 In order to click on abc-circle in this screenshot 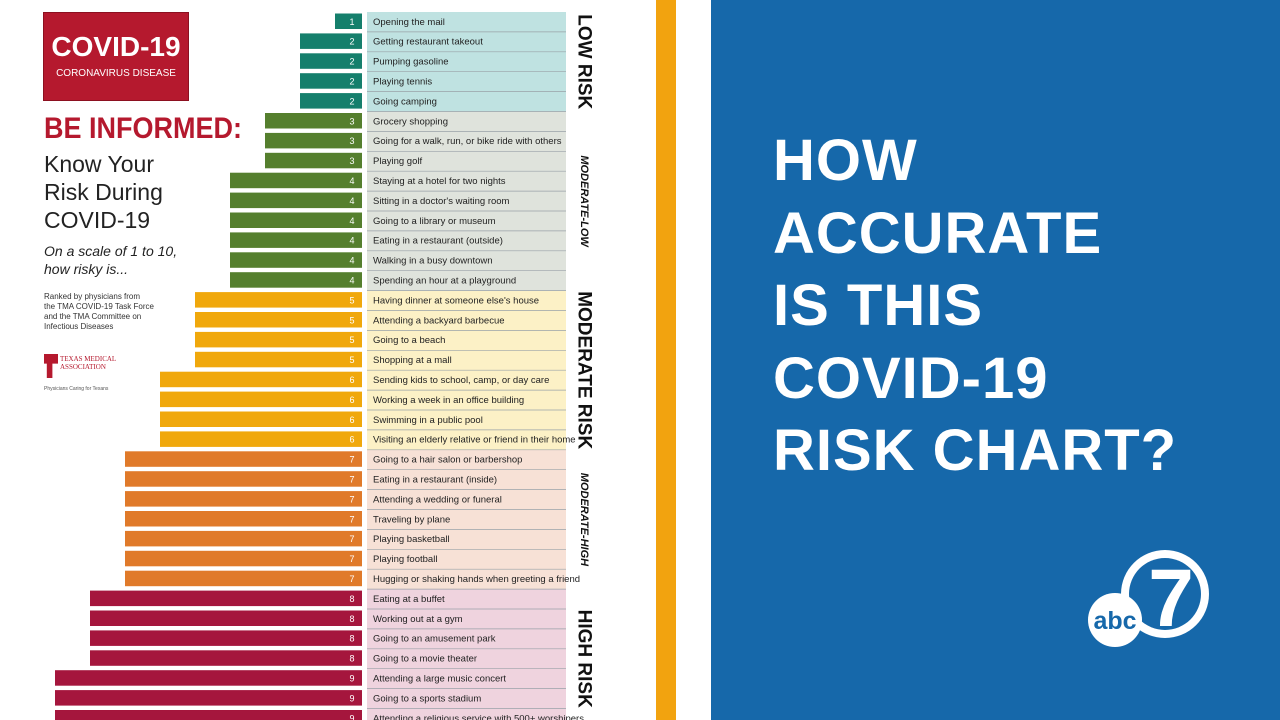, I will do `click(1115, 620)`.